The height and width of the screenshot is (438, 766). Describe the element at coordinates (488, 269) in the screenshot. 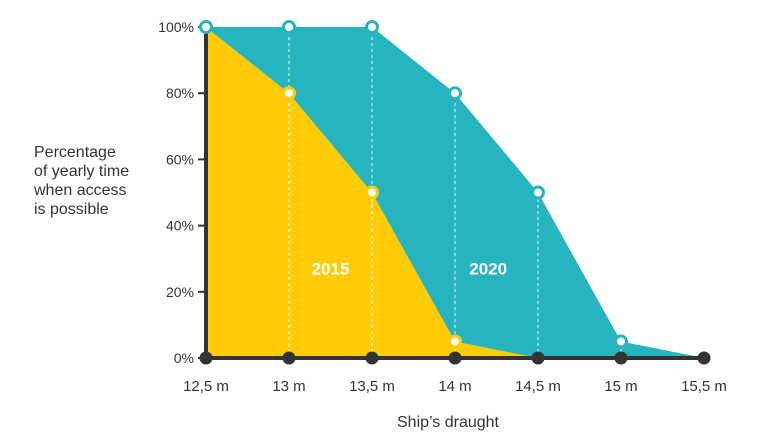

I see `series-label-2020: 2020` at that location.